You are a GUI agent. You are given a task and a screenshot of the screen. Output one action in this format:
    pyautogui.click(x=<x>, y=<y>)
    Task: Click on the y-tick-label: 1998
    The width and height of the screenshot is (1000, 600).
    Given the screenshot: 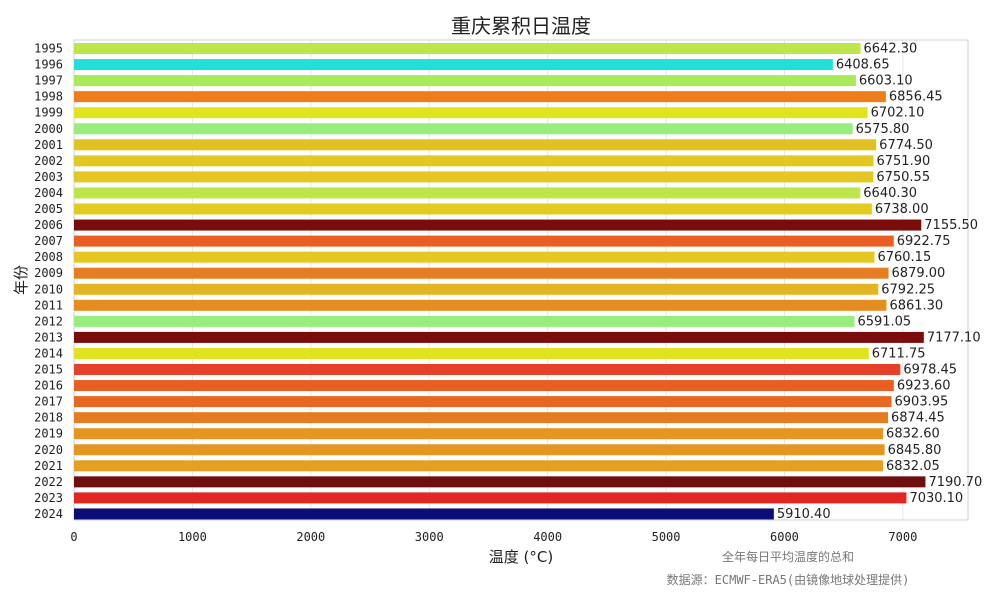 What is the action you would take?
    pyautogui.click(x=48, y=97)
    